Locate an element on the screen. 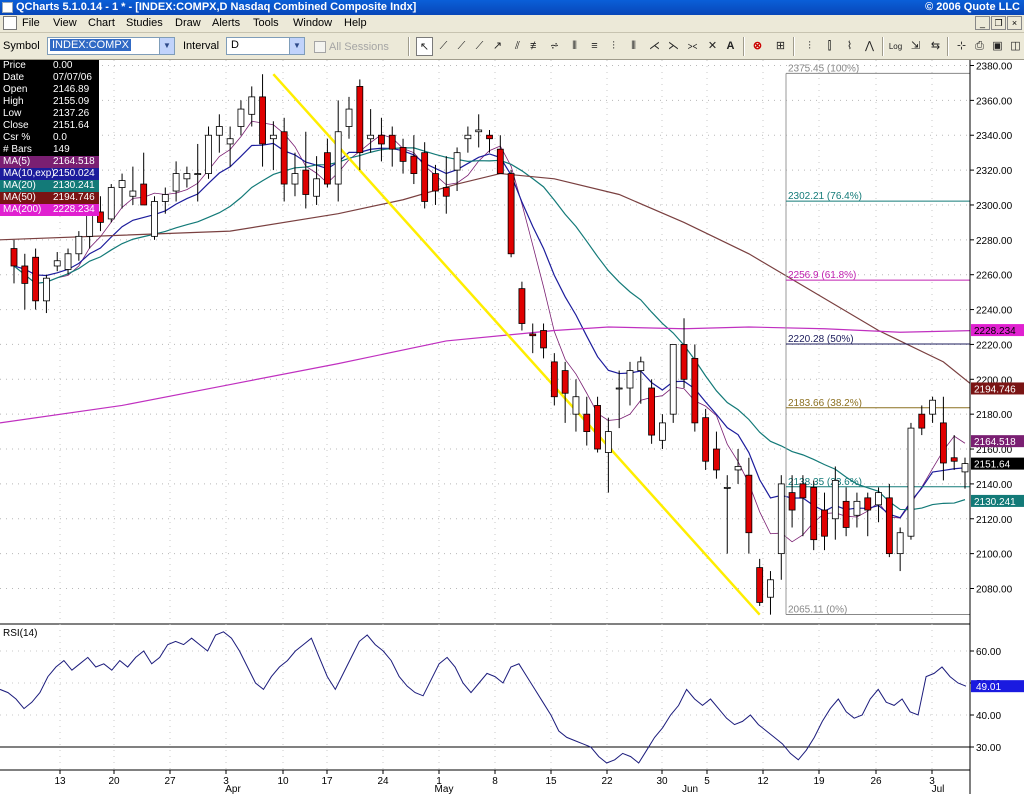  log-scale-icon: Log is located at coordinates (895, 46).